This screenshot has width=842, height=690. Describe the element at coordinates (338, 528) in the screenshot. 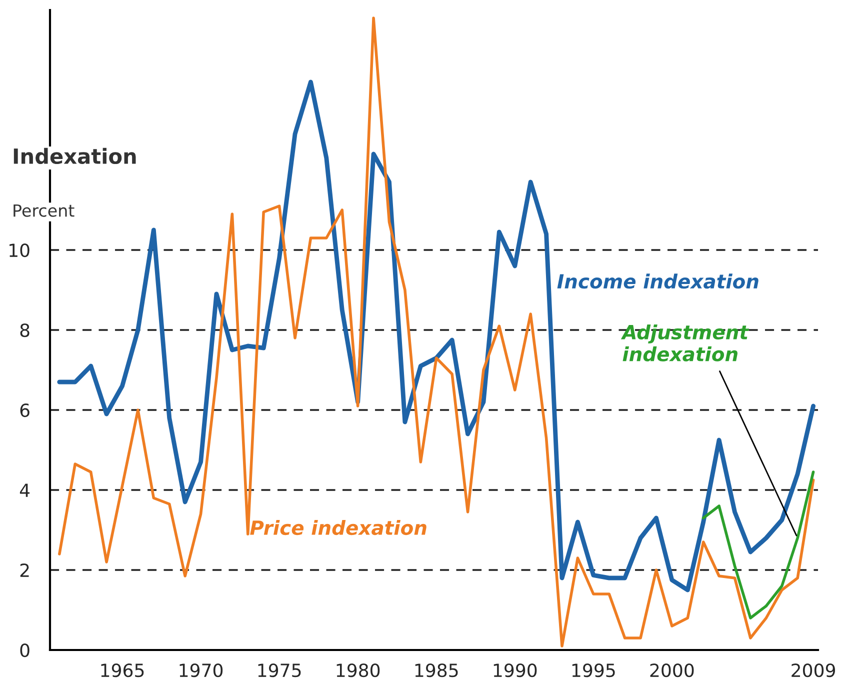

I see `series-label: Price indexation` at that location.